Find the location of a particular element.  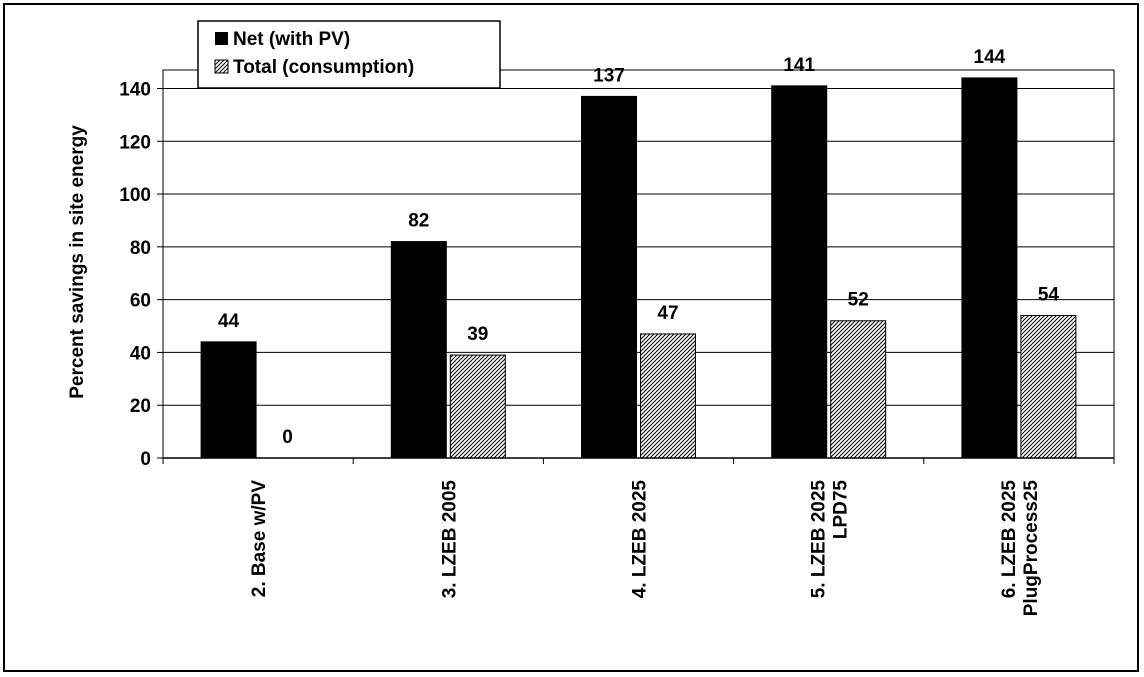

x-tick-label: 2. Base w/PV is located at coordinates (259, 539).